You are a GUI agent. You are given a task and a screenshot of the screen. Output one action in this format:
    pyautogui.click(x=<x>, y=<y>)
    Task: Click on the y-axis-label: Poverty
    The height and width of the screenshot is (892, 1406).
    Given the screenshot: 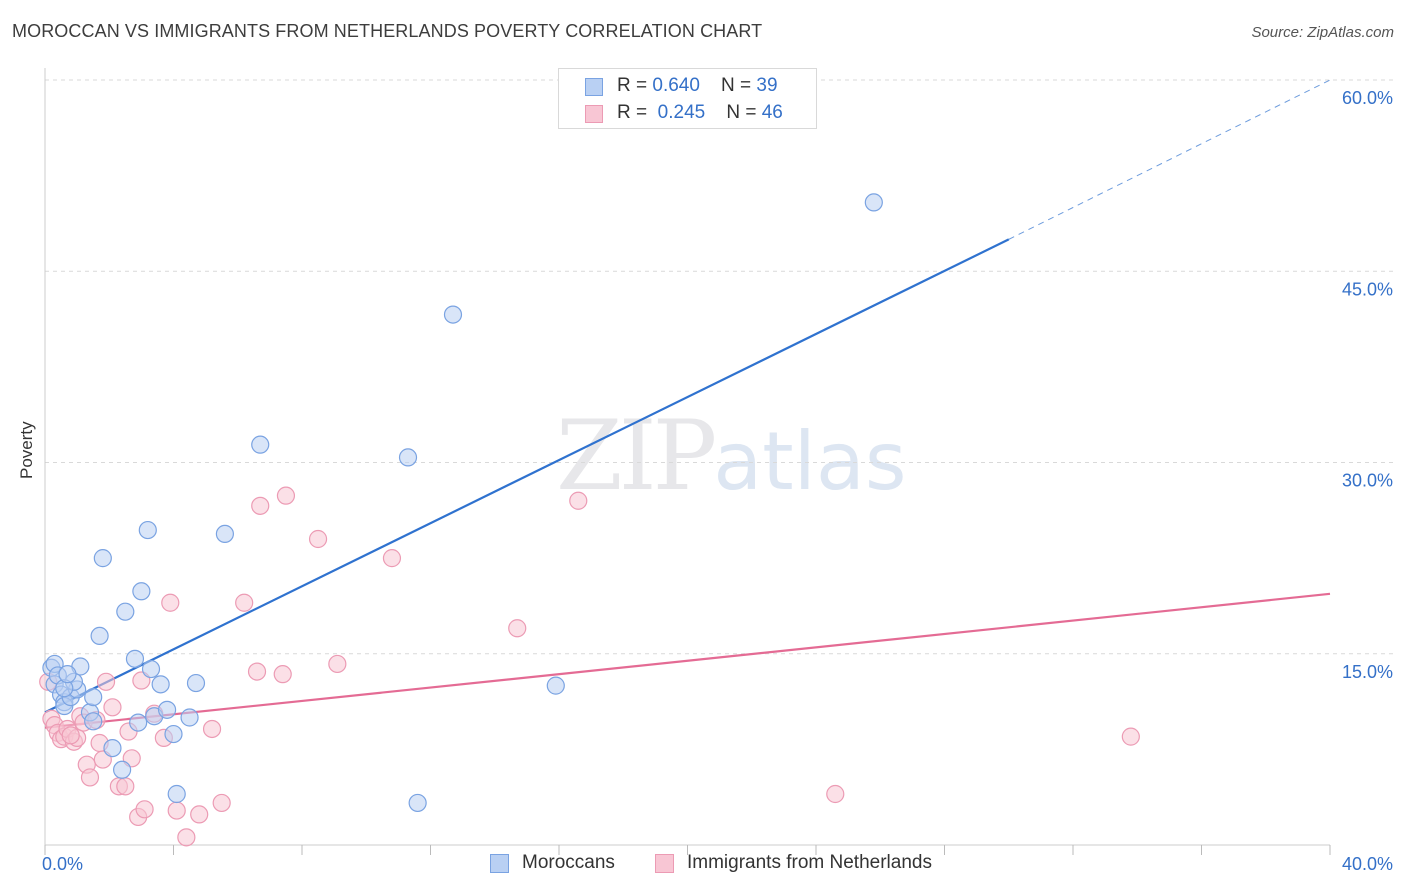 What is the action you would take?
    pyautogui.click(x=26, y=450)
    